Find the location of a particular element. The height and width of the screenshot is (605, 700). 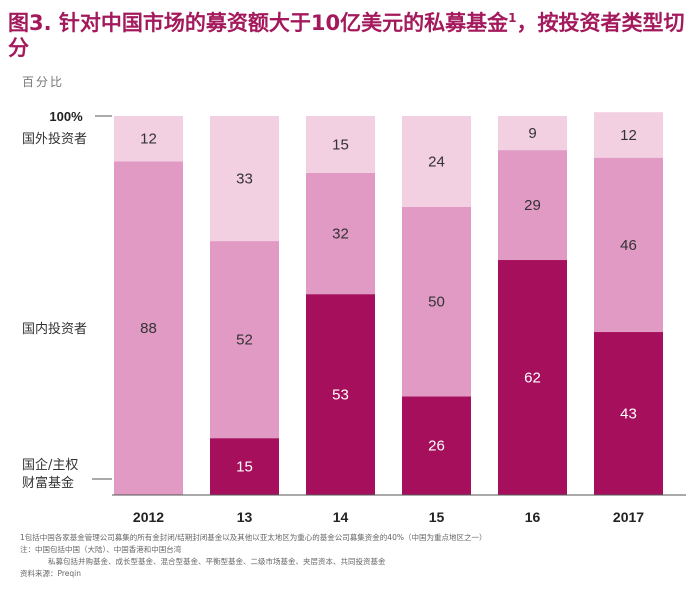

bar-value-label: 26 is located at coordinates (436, 446).